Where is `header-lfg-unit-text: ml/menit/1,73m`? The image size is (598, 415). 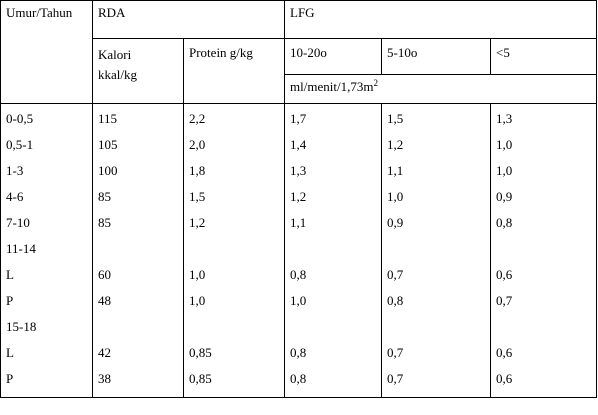
header-lfg-unit-text: ml/menit/1,73m is located at coordinates (332, 86).